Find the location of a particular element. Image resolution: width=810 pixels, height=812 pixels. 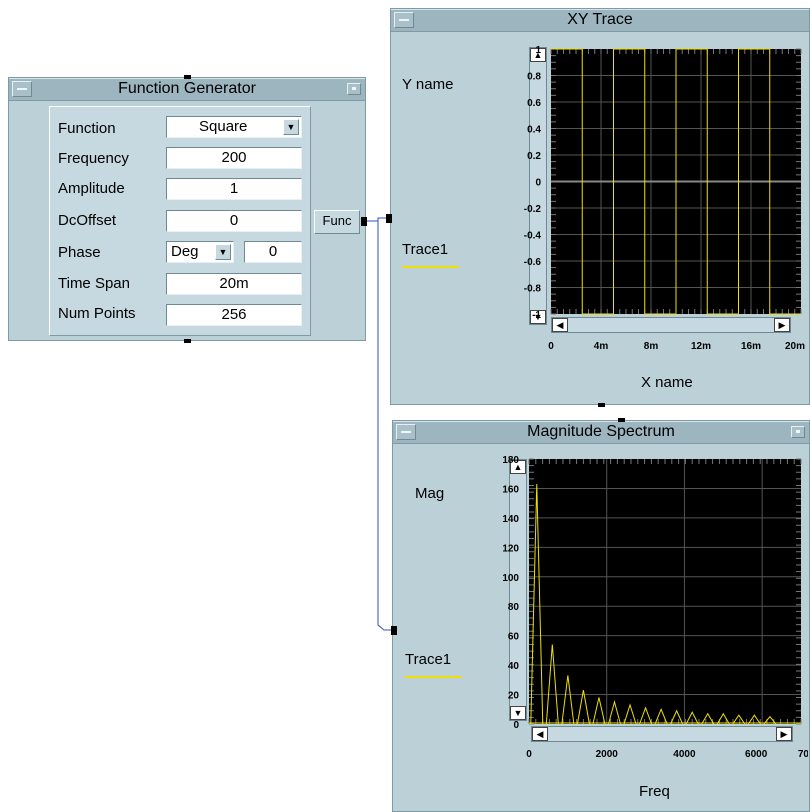

frequency-field: 200 is located at coordinates (234, 158).